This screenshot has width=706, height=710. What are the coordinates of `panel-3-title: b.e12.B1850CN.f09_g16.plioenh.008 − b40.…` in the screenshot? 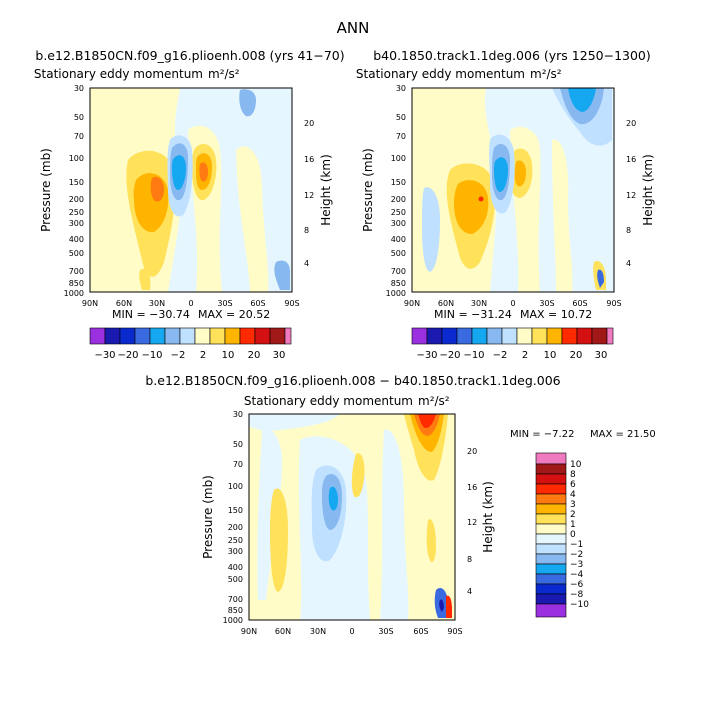 It's located at (352, 380).